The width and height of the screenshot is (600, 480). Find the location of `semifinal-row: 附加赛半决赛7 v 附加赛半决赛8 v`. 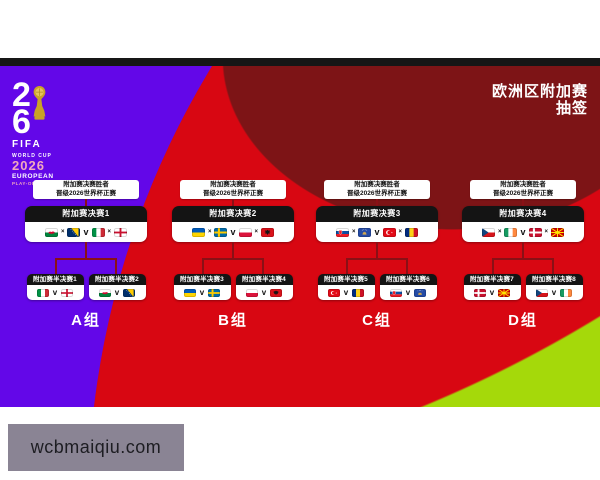

semifinal-row: 附加赛半决赛7 v 附加赛半决赛8 v is located at coordinates (523, 287).